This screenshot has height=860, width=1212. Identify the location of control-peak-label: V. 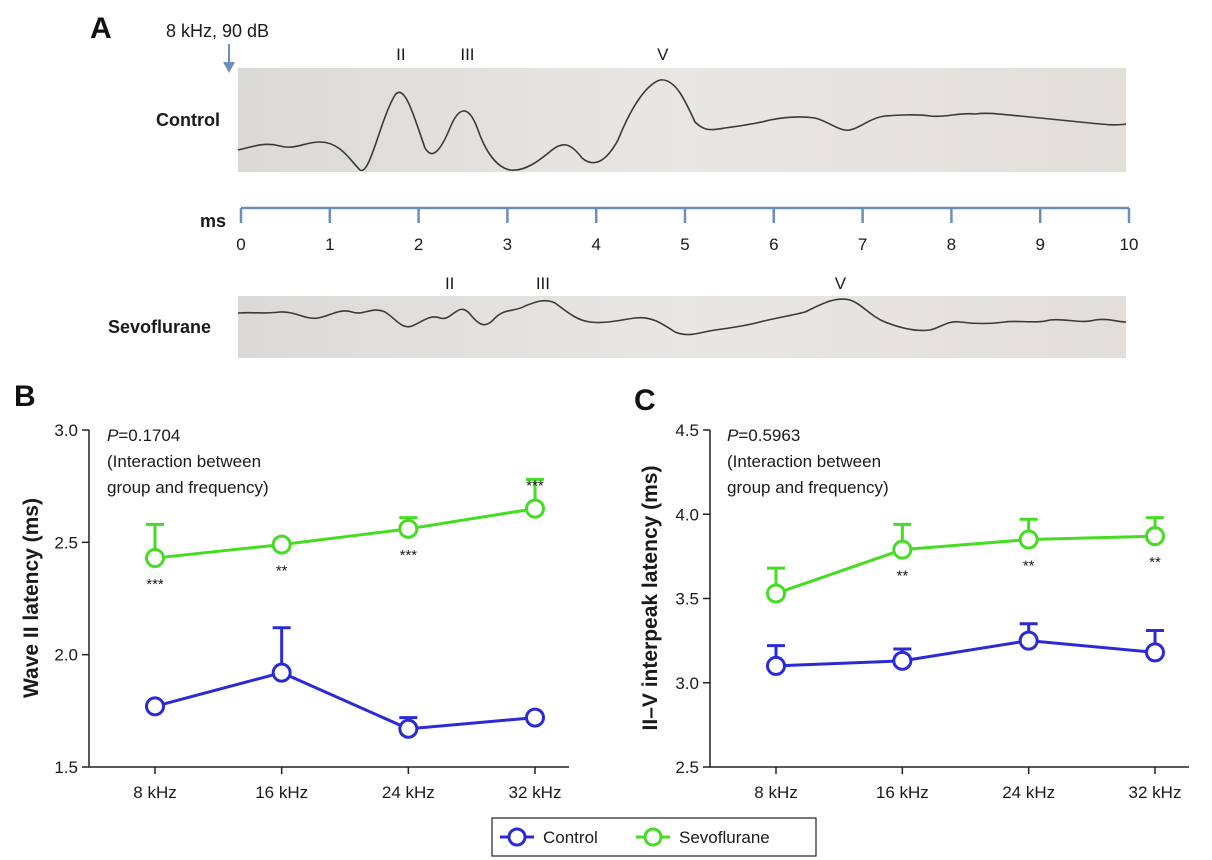
(663, 54).